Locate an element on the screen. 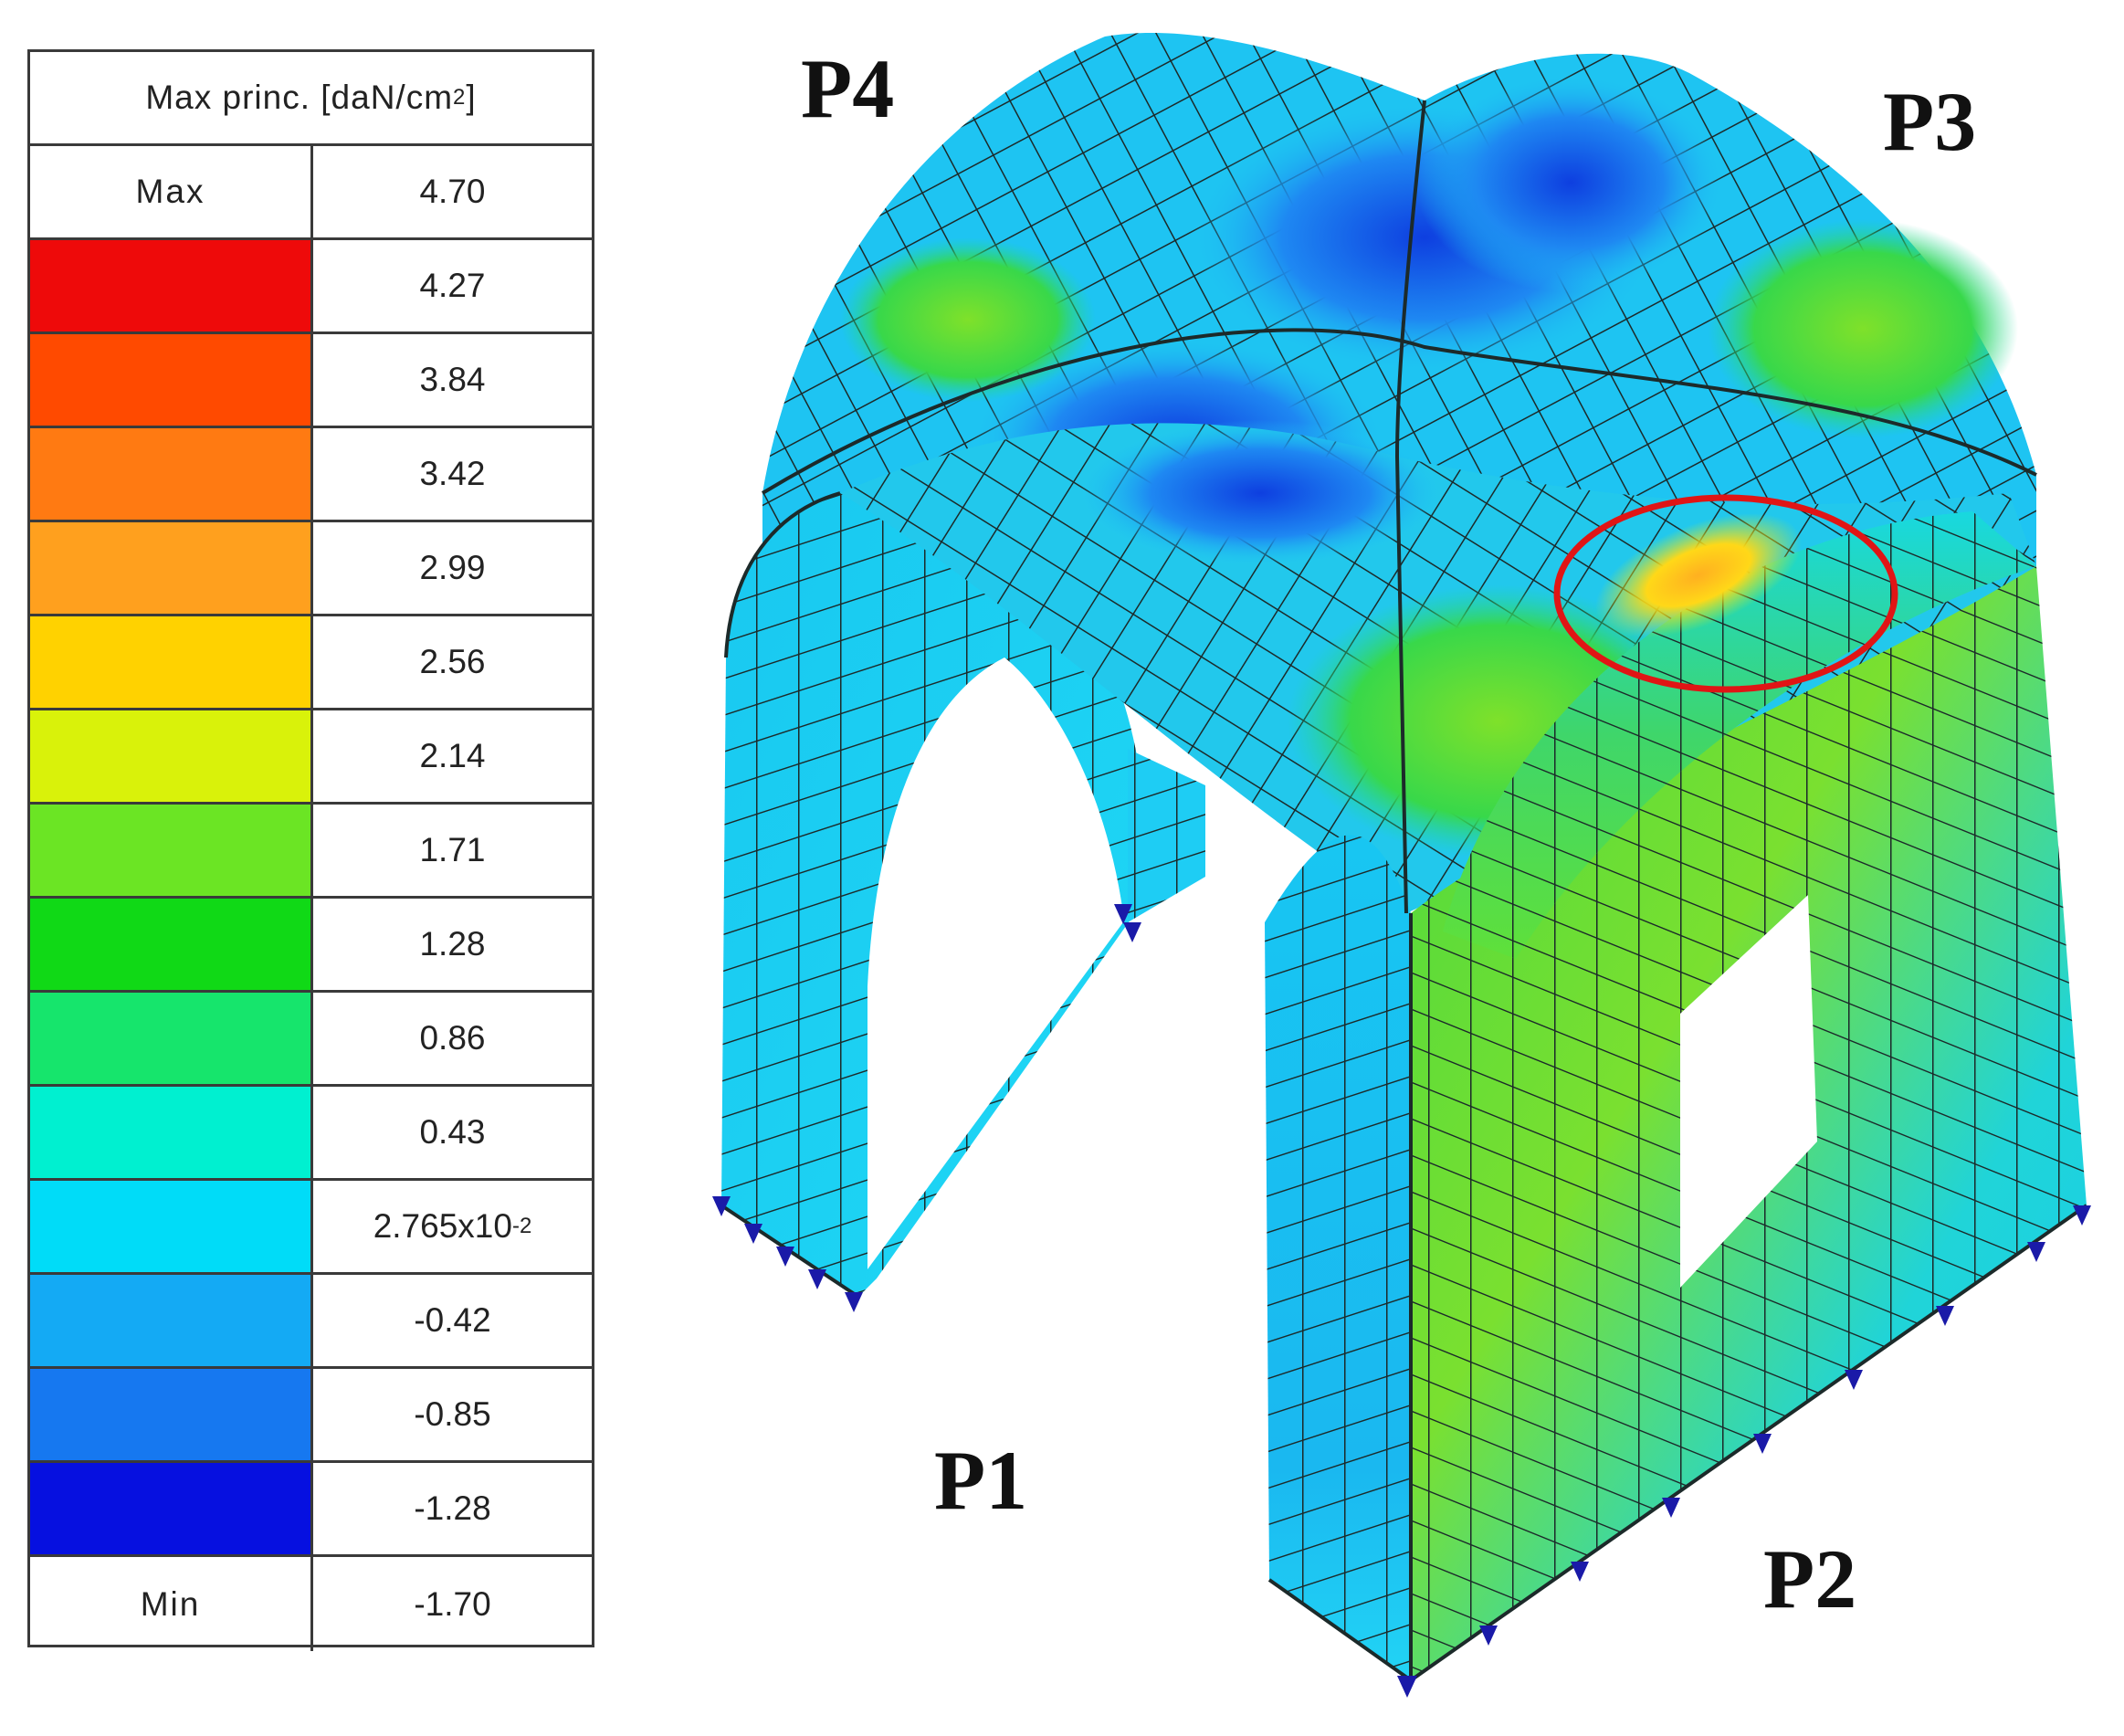  pillar-label-p2: P2 is located at coordinates (1810, 1579).